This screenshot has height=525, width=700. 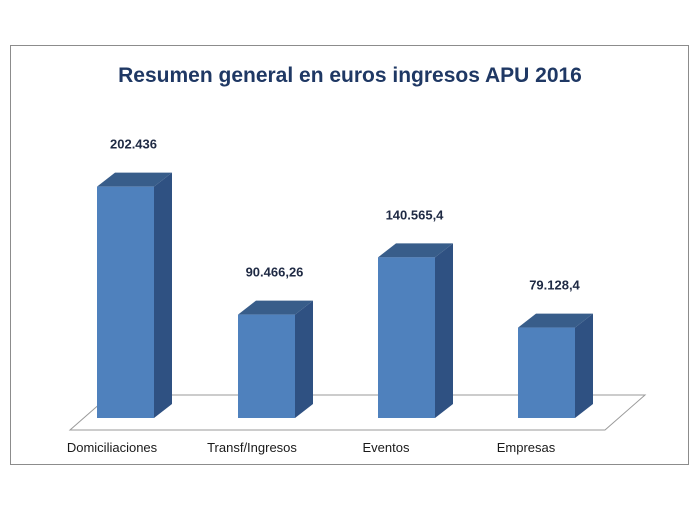 What do you see at coordinates (304, 359) in the screenshot?
I see `bar-side-transf-ingresos` at bounding box center [304, 359].